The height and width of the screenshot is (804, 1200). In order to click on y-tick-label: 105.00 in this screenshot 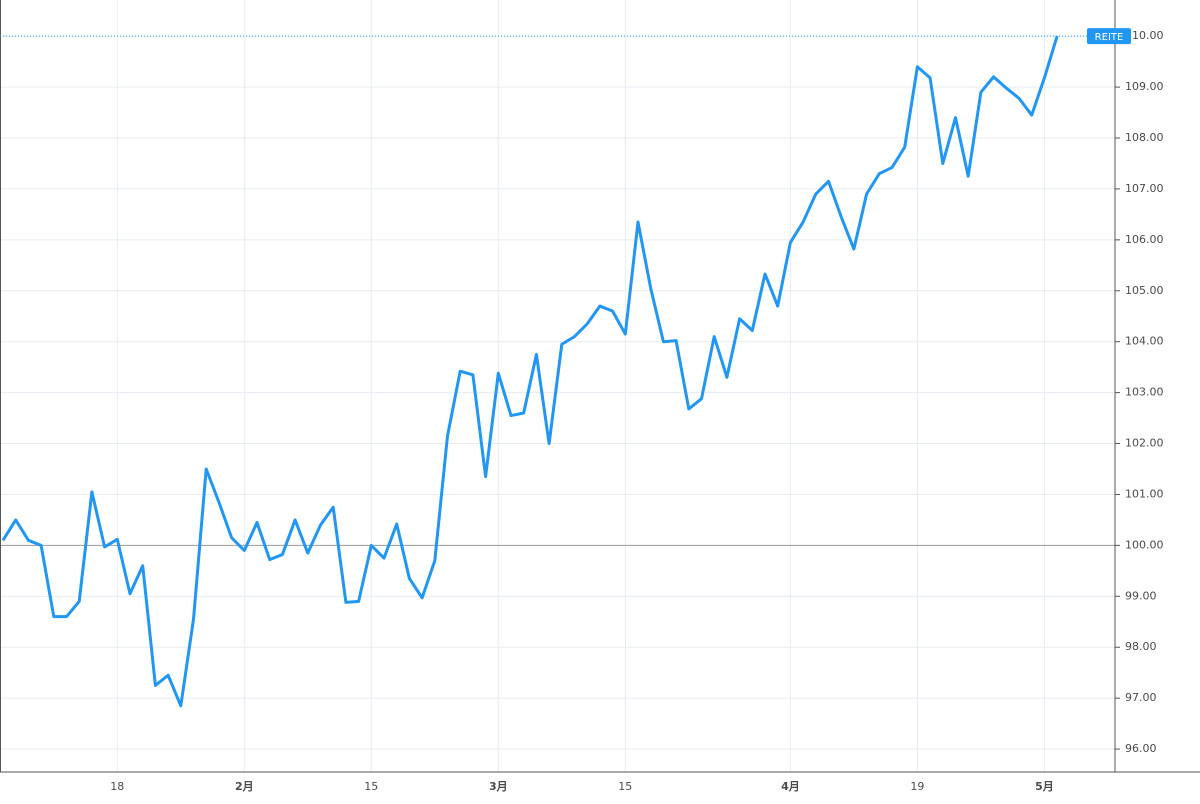, I will do `click(1144, 290)`.